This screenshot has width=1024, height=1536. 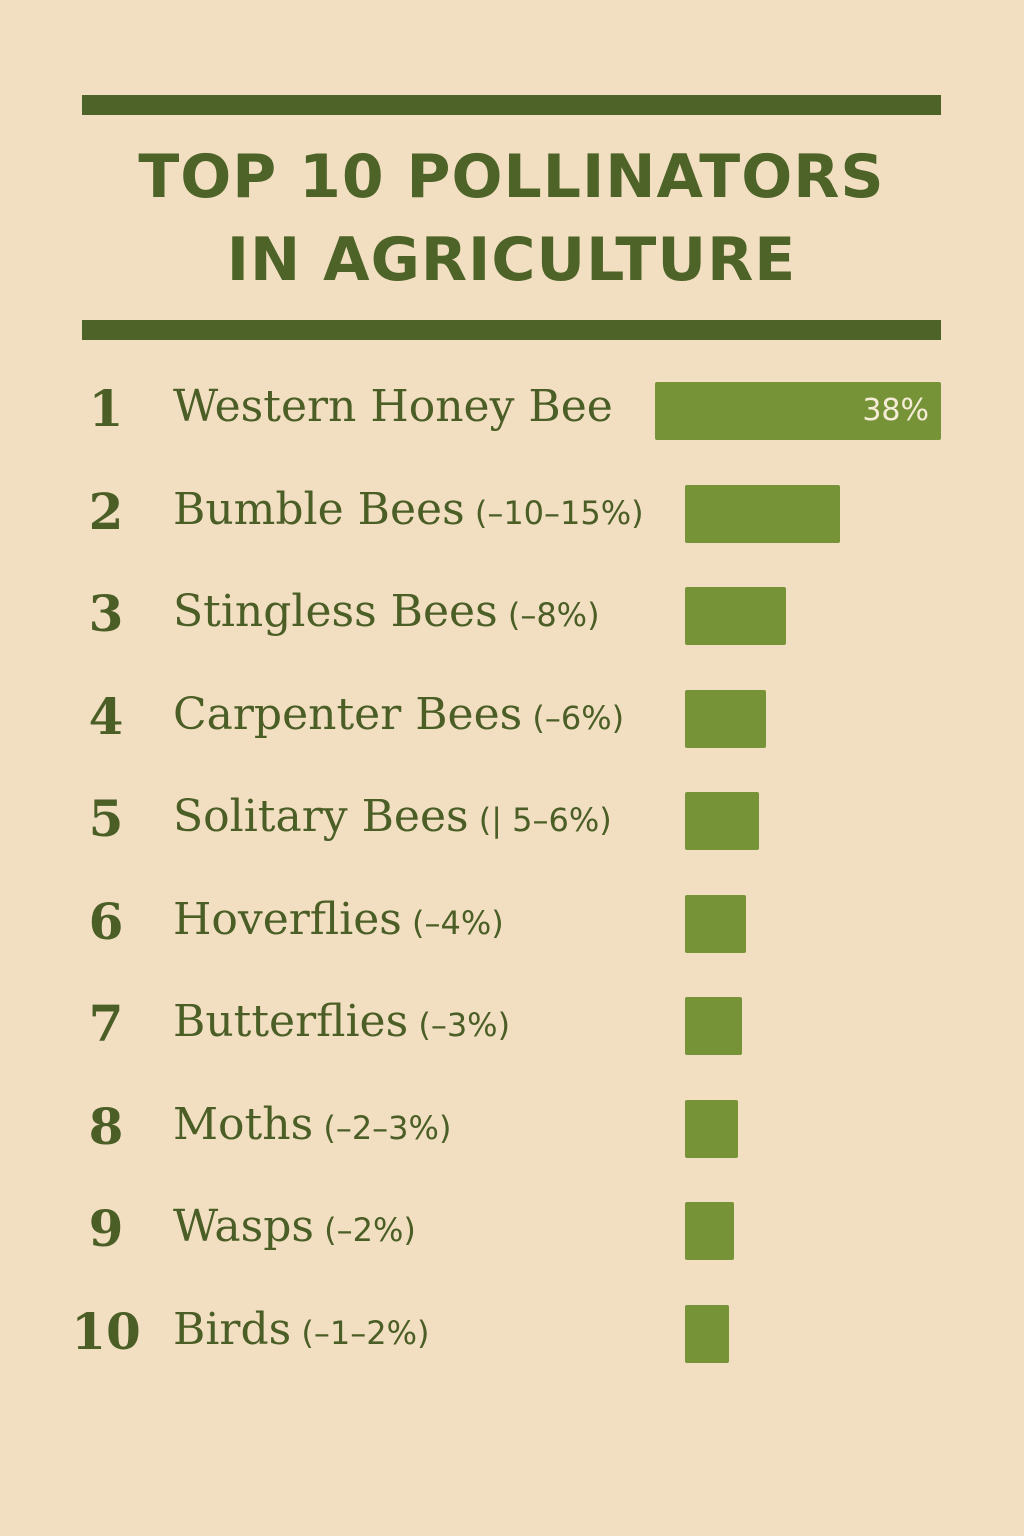 I want to click on category-name: Western Honey Bee, so click(x=393, y=406).